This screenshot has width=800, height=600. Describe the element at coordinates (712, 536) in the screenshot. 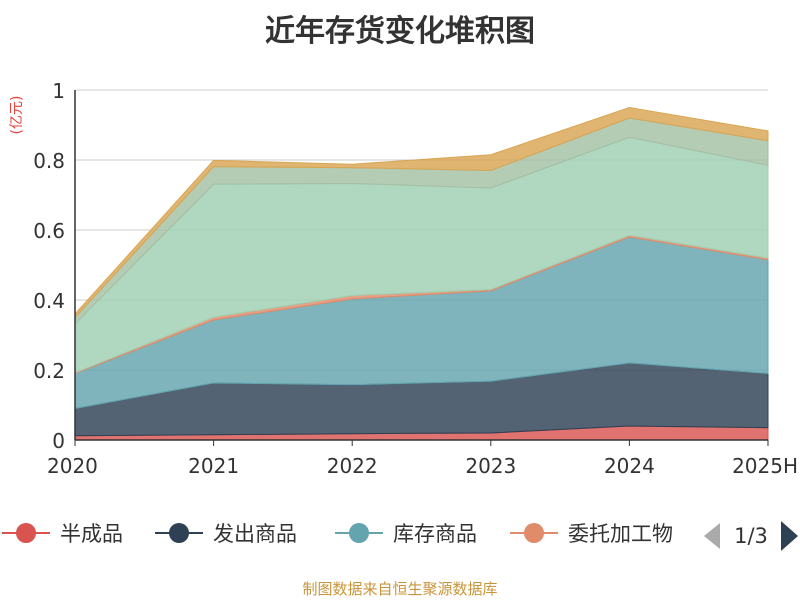

I see `pager-prev-icon` at that location.